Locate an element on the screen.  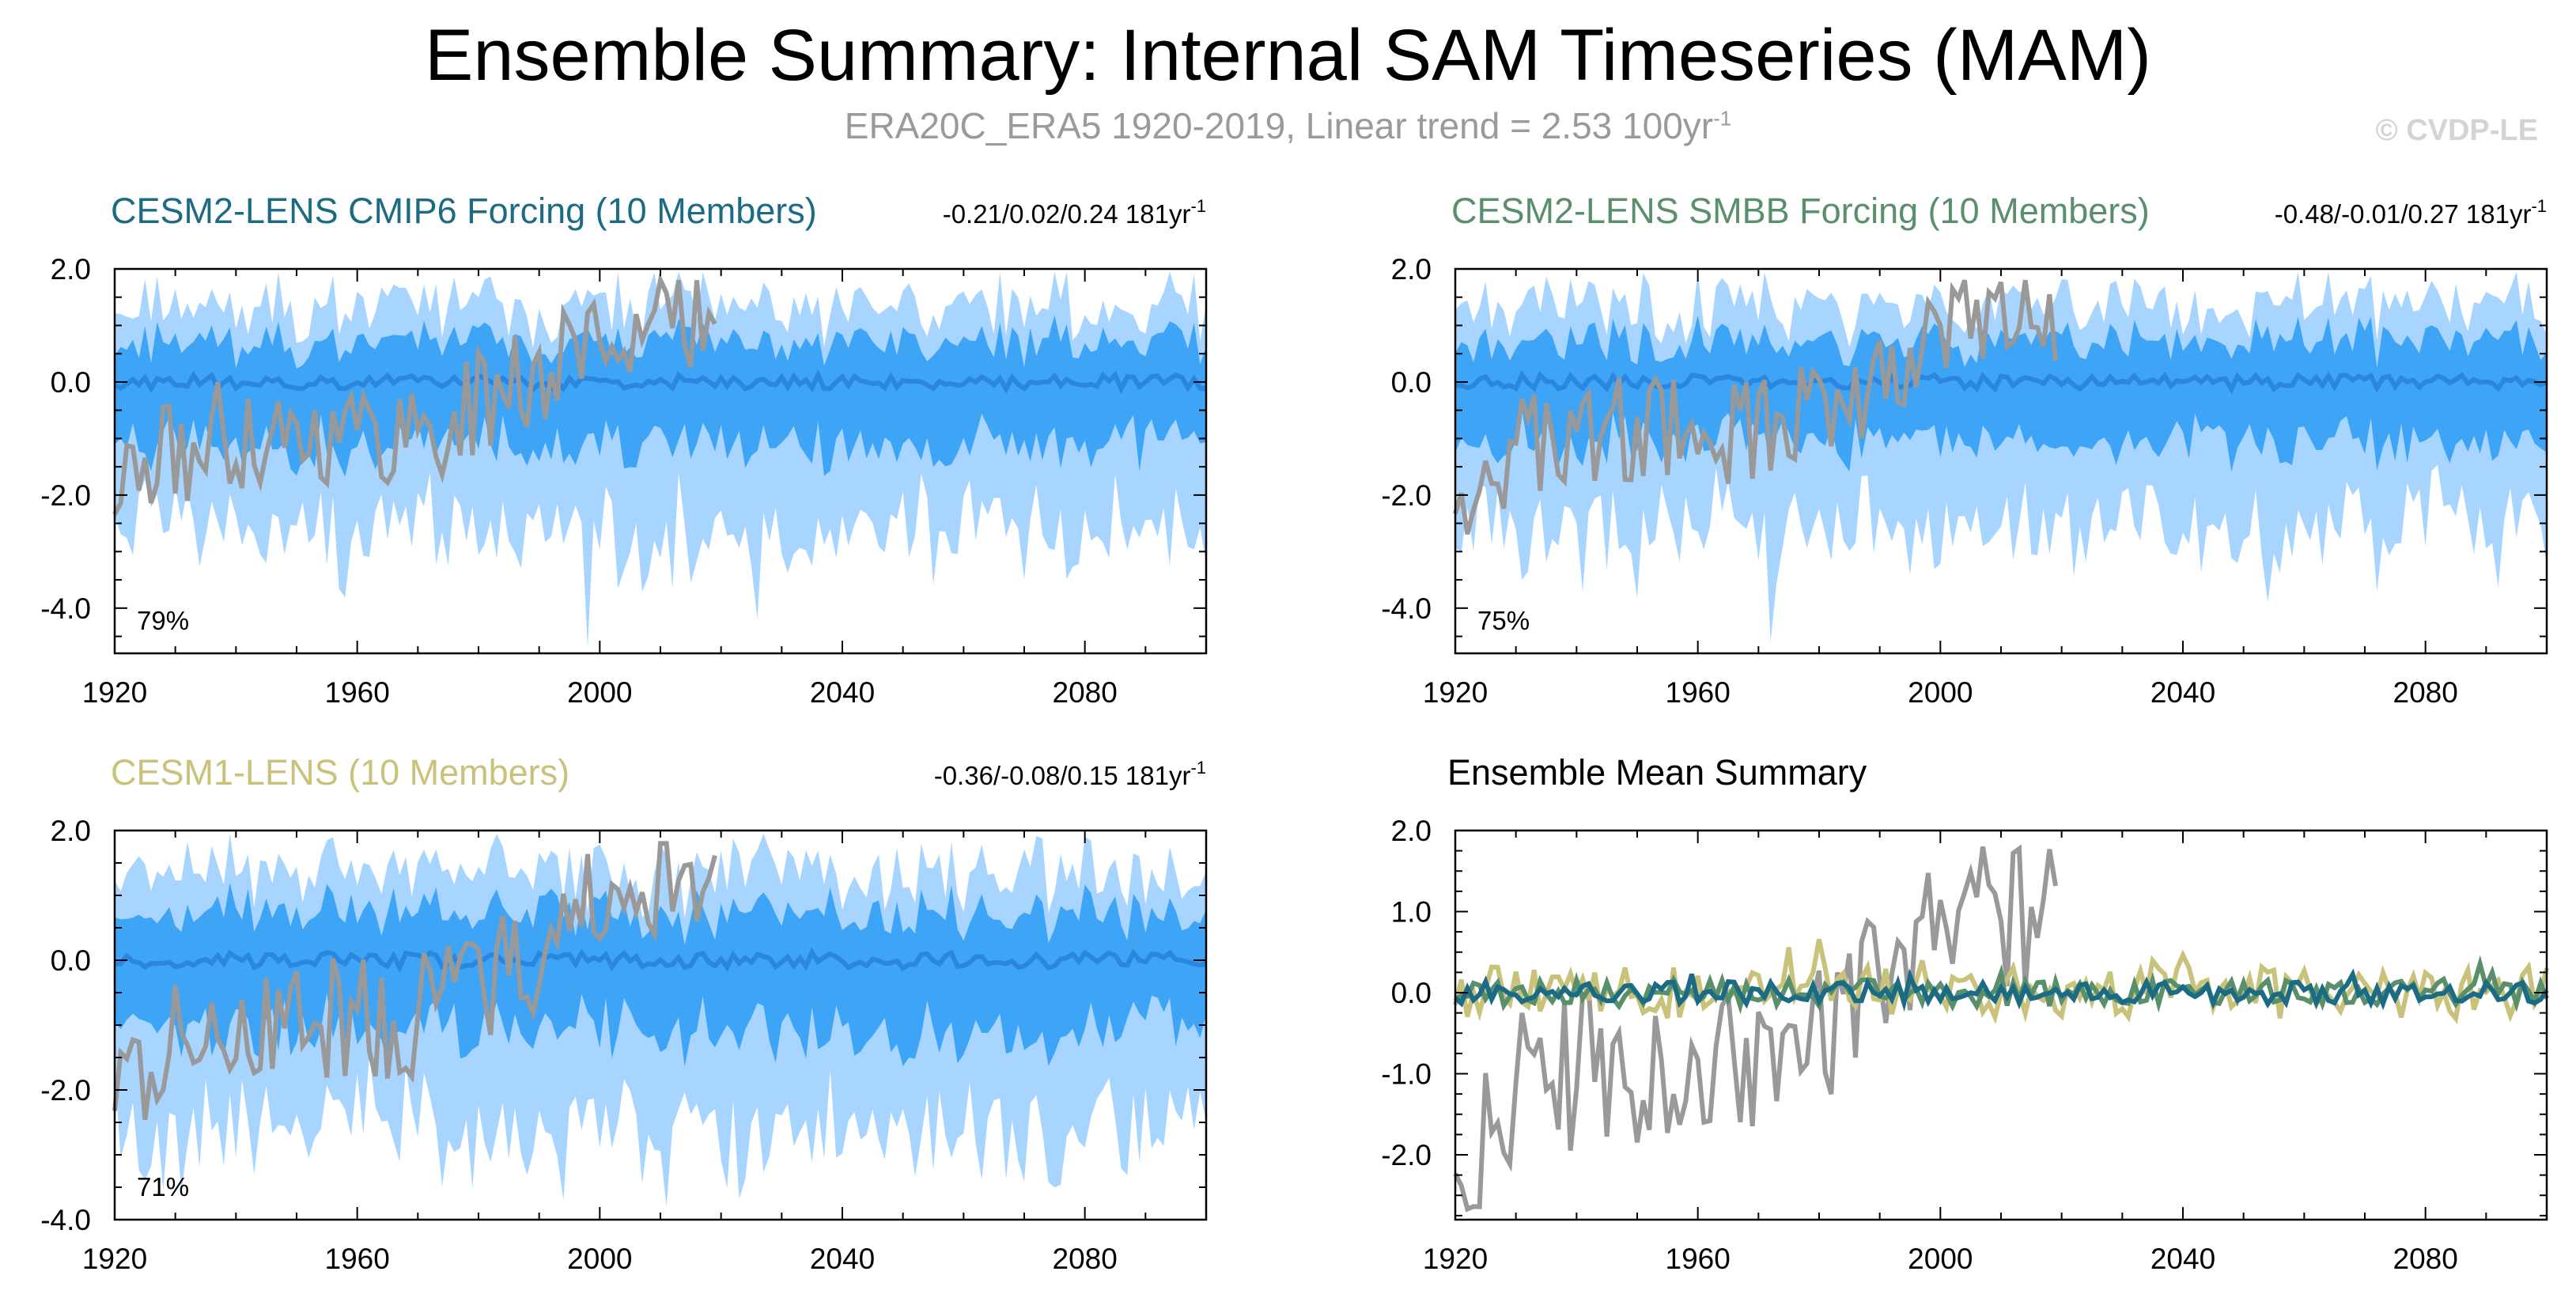
percent-label: 71% is located at coordinates (163, 1186).